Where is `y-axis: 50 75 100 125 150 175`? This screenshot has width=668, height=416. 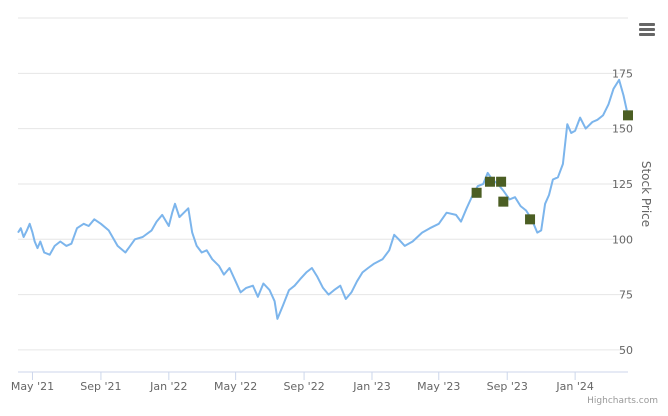
y-axis: 50 75 100 125 150 175 is located at coordinates (622, 212).